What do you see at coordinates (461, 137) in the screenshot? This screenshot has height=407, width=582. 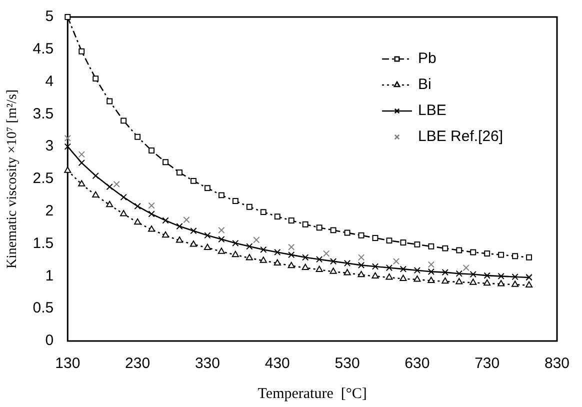 I see `legend-label: LBE Ref.[26]` at bounding box center [461, 137].